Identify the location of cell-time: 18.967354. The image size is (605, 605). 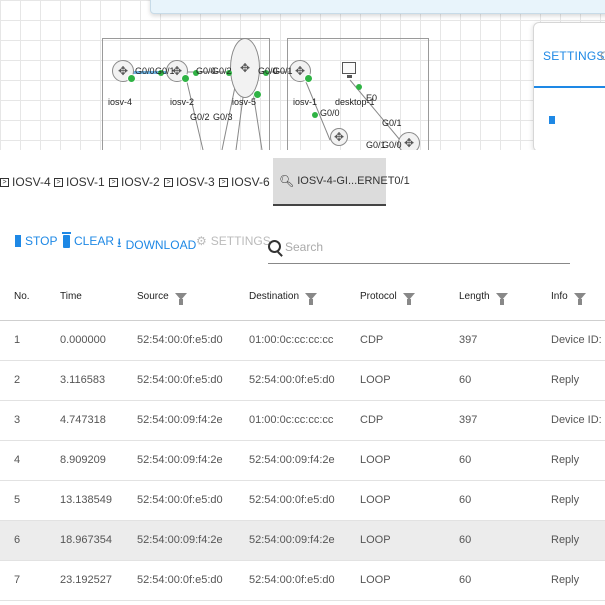
(86, 540).